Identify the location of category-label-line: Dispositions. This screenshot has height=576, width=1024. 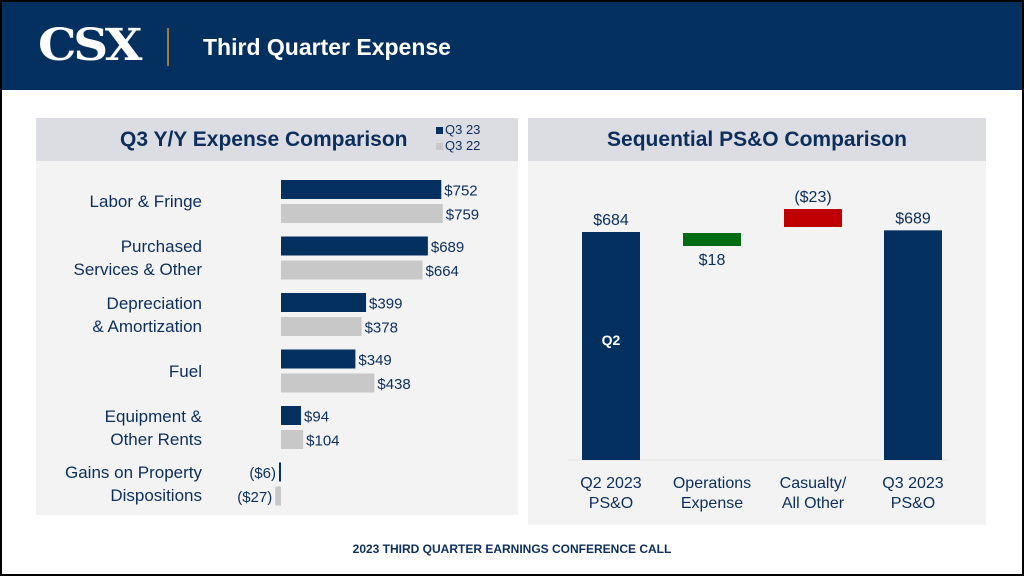
(156, 495).